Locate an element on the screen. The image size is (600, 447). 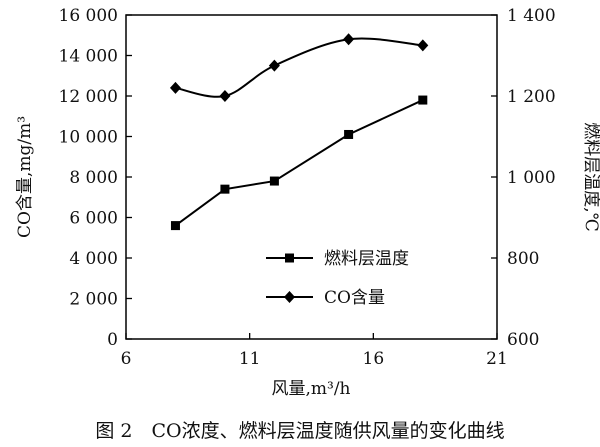
temperature-series-line is located at coordinates (299, 163).